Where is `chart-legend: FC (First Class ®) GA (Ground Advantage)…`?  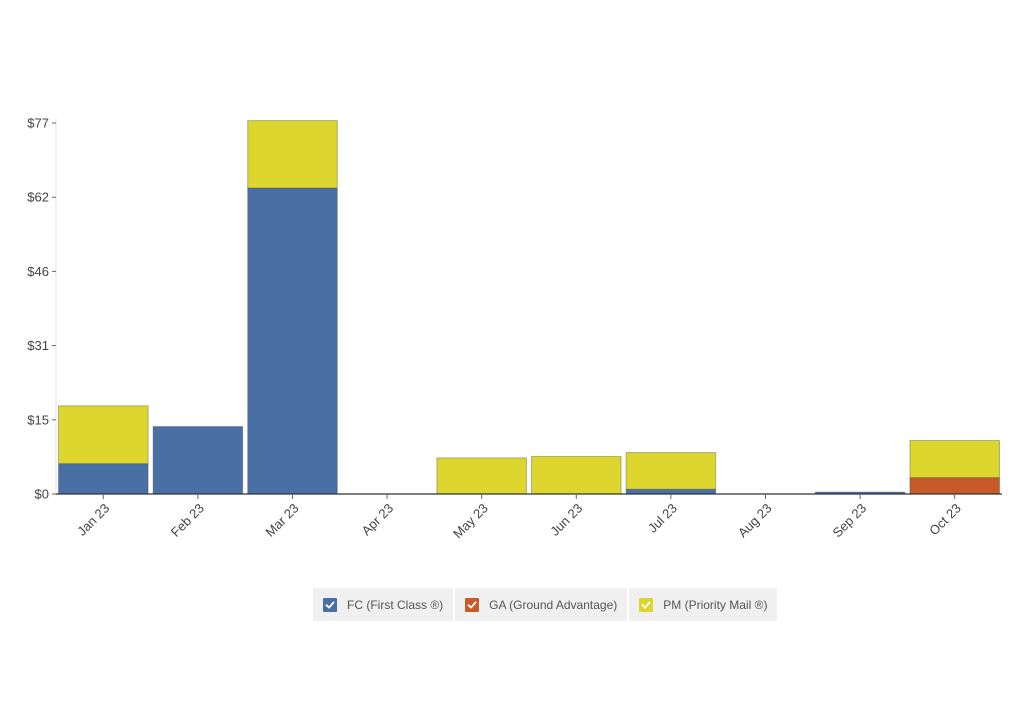
chart-legend: FC (First Class ®) GA (Ground Advantage)… is located at coordinates (545, 604).